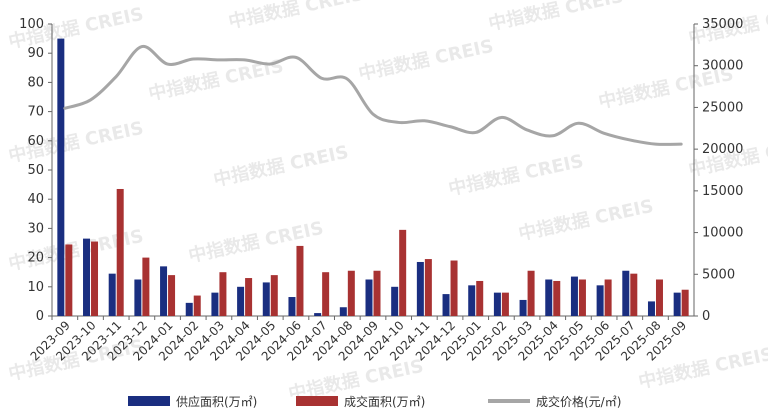 The width and height of the screenshot is (768, 420). I want to click on y-left-tick-label: 50, so click(35, 170).